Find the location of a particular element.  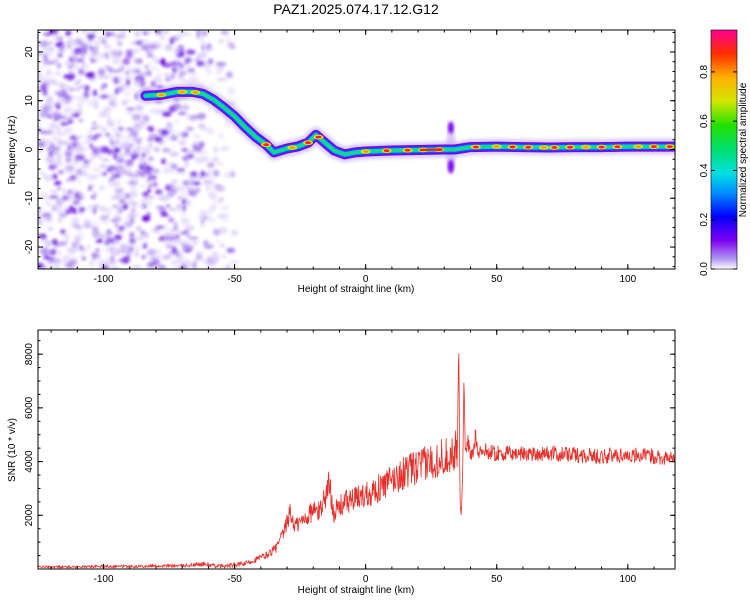

ridge is located at coordinates (406, 123).